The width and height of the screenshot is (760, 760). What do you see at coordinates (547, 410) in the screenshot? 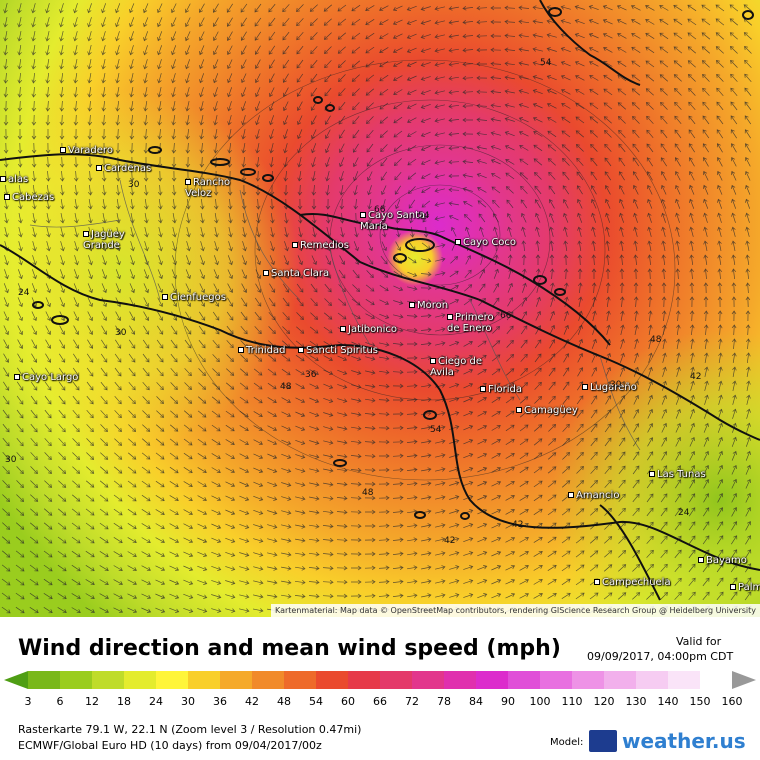
I see `city-label: Camagüey` at bounding box center [547, 410].